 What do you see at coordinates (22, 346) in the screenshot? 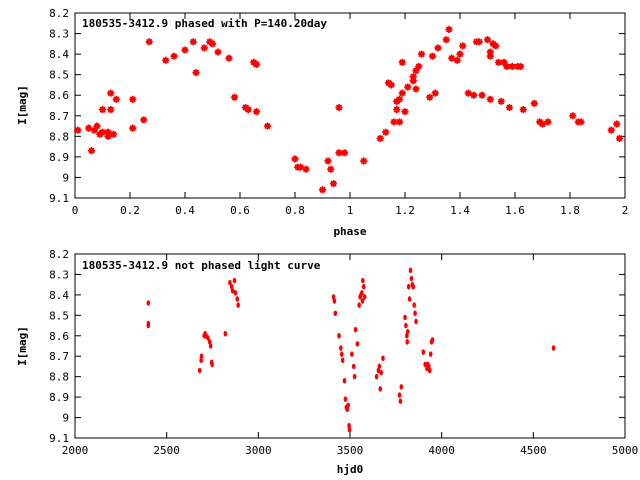
I see `unphased-y-axis-label: I[mag]` at bounding box center [22, 346].